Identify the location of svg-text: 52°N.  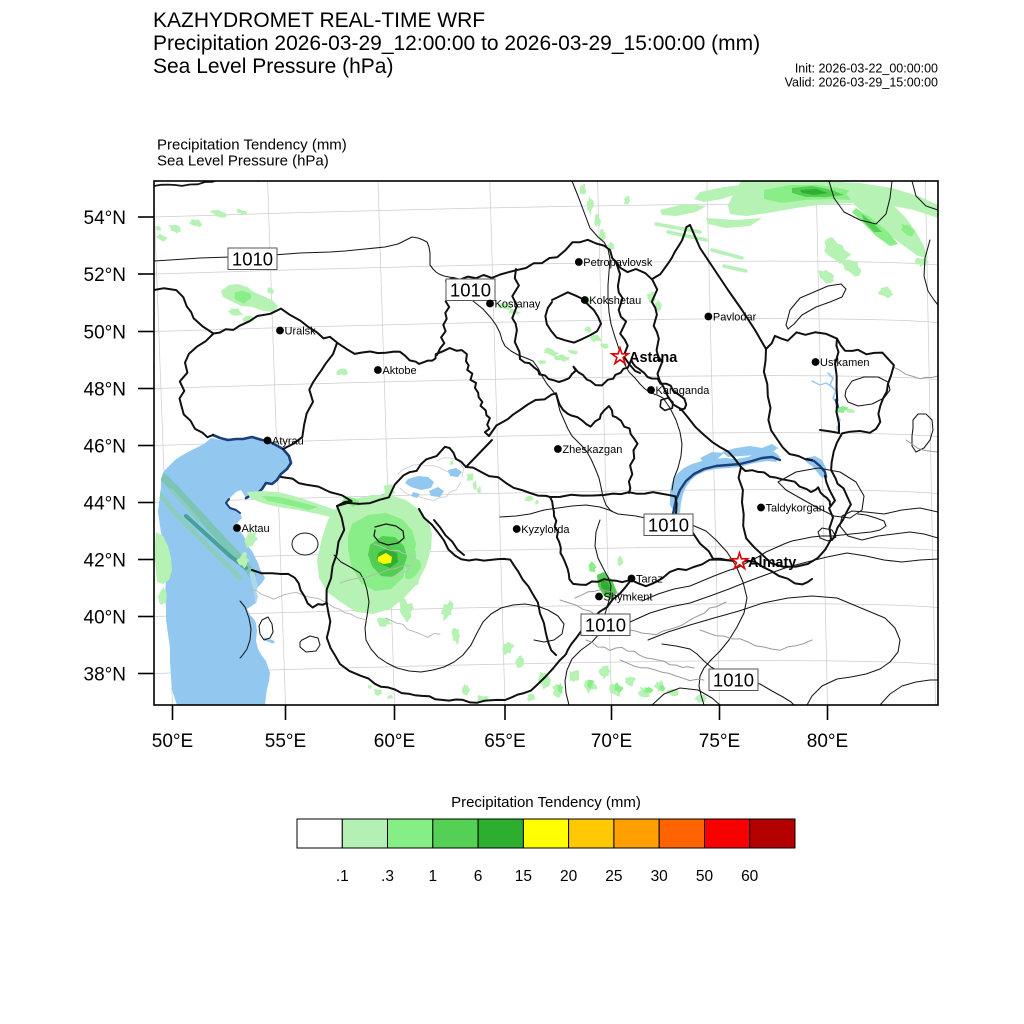
(105, 275).